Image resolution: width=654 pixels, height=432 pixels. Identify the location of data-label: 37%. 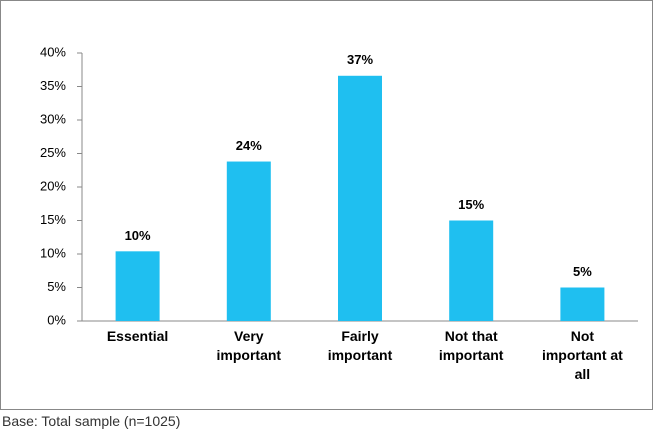
(360, 59).